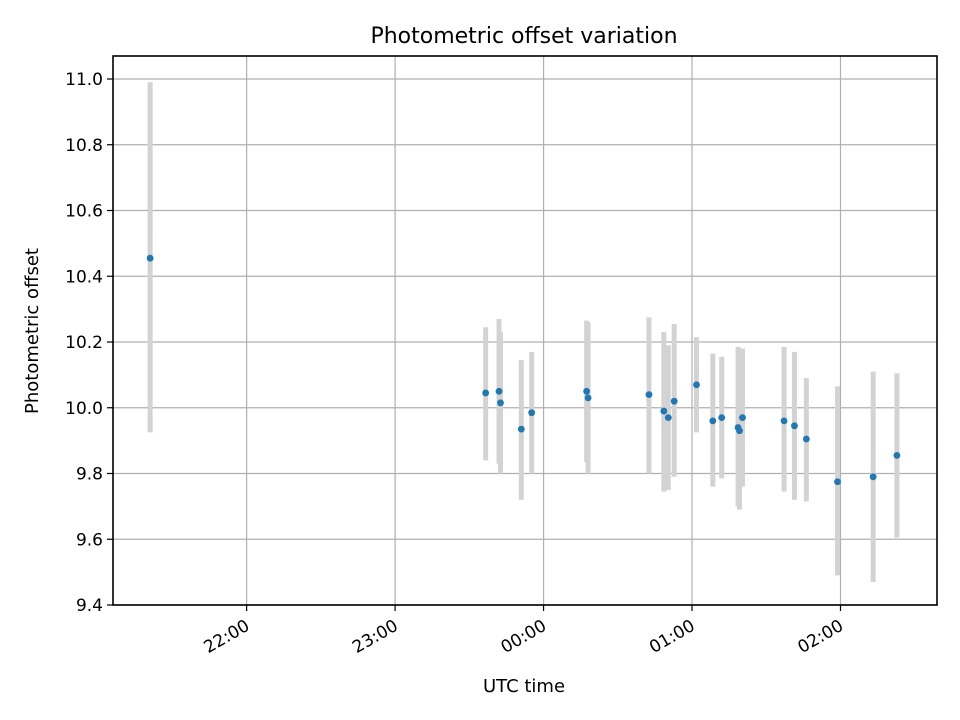 The image size is (960, 720). What do you see at coordinates (89, 606) in the screenshot?
I see `y-tick-label: 9.4` at bounding box center [89, 606].